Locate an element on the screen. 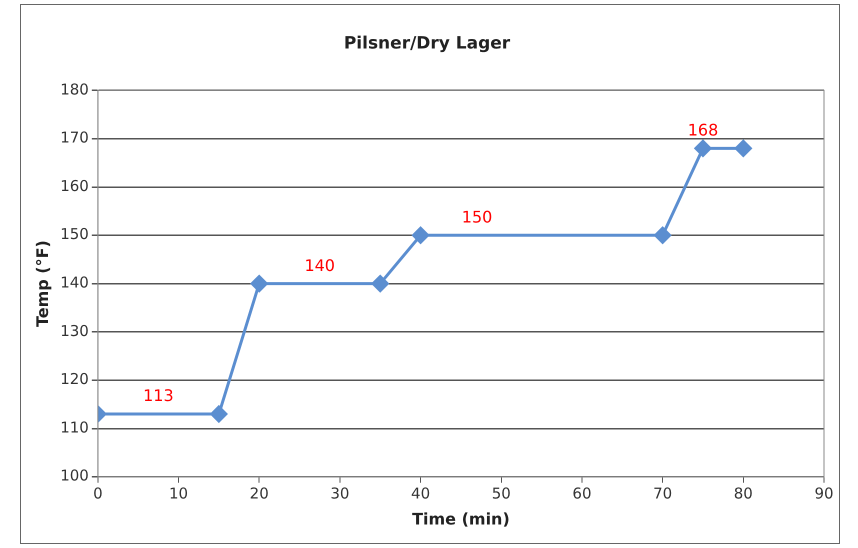 The image size is (858, 548). x-tick-label: 50 is located at coordinates (501, 493).